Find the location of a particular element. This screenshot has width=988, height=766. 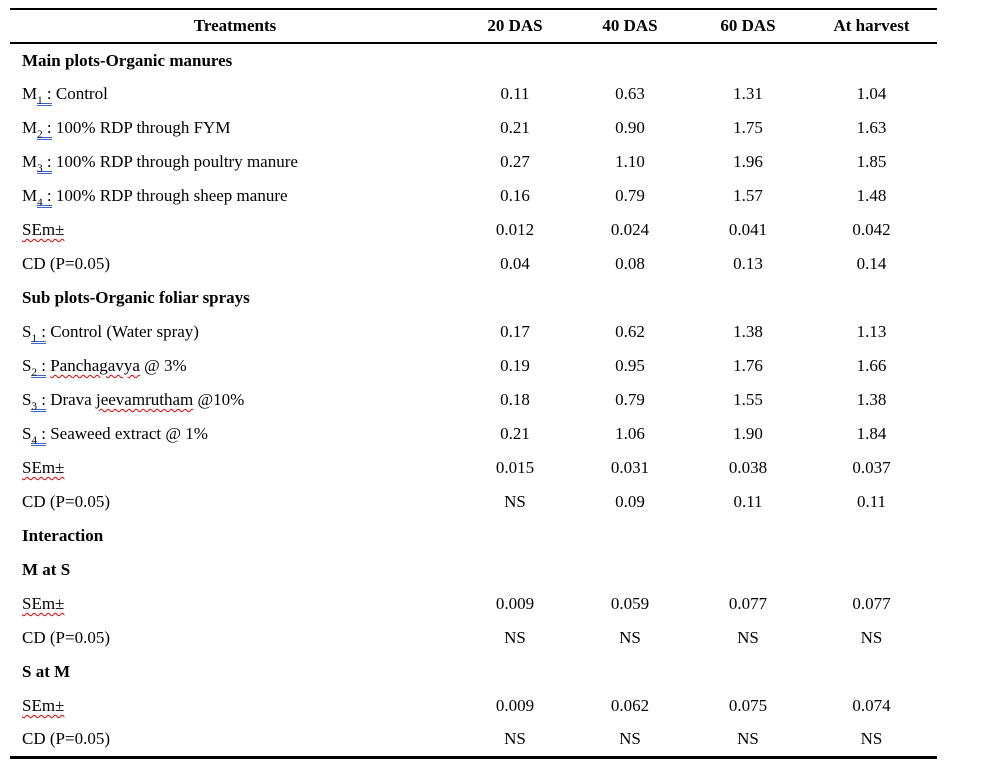

label-text: Interaction is located at coordinates (63, 535).